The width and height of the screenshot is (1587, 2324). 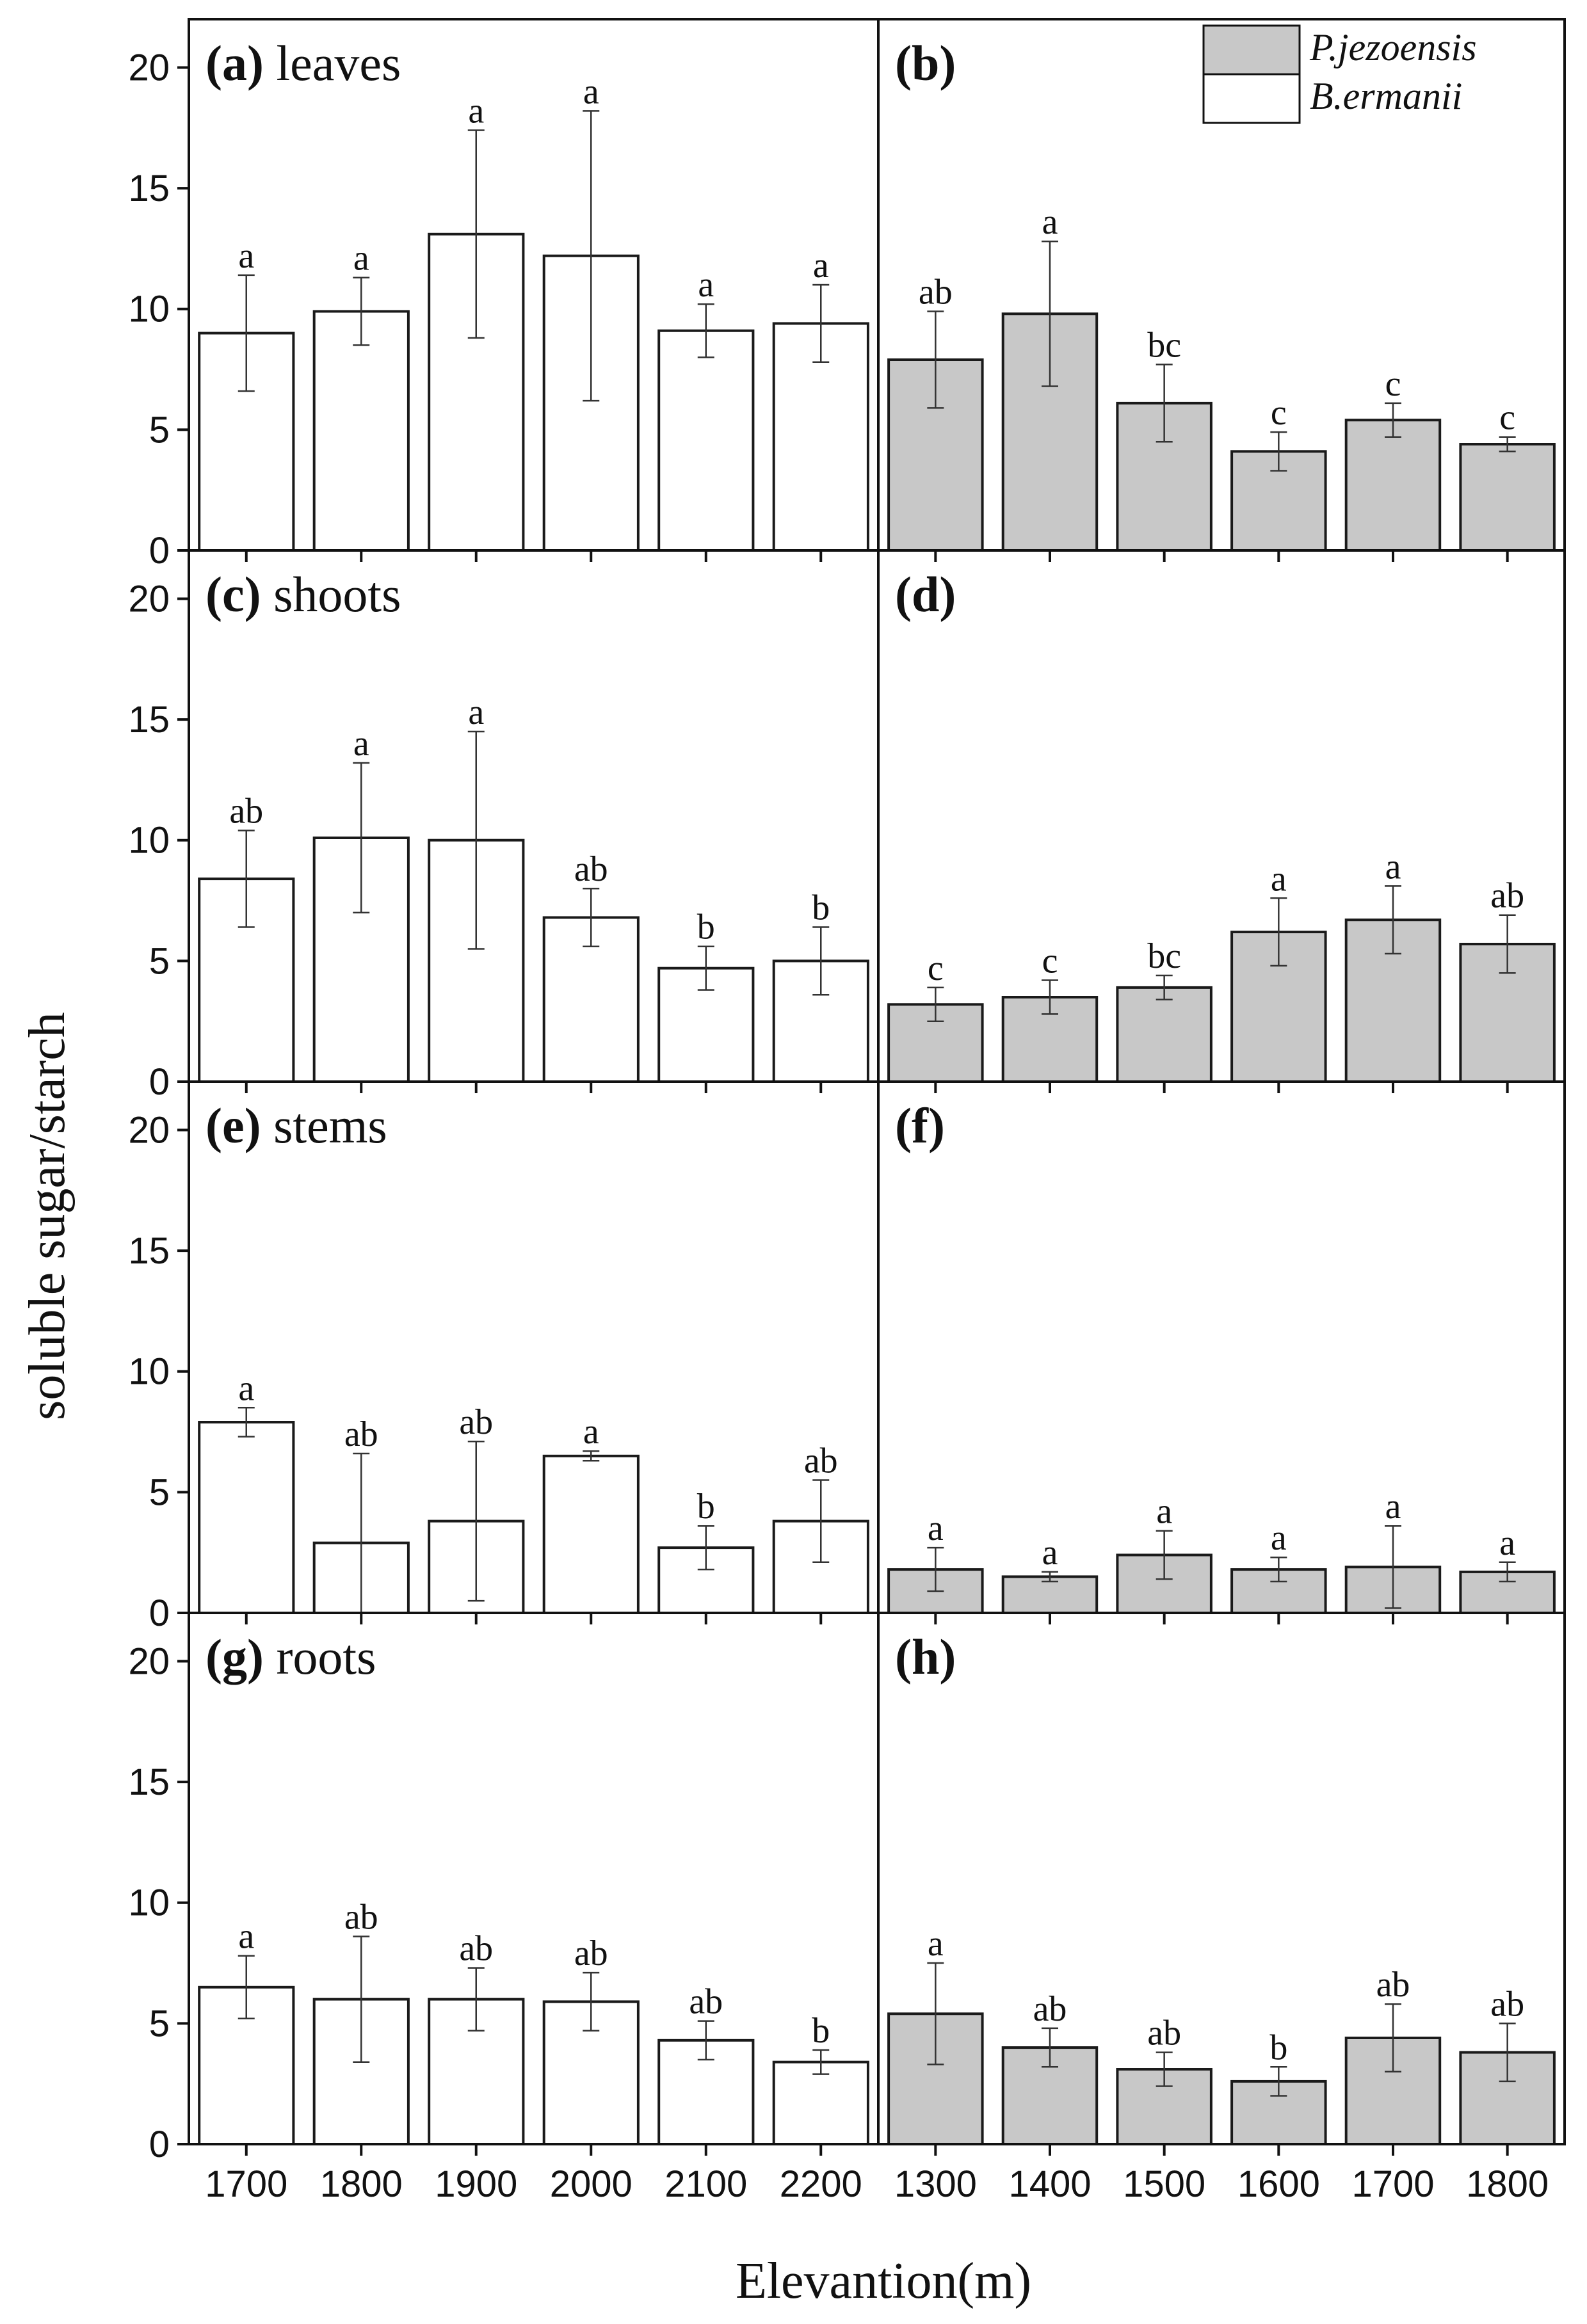 I want to click on panel-letter: (e), so click(x=233, y=1125).